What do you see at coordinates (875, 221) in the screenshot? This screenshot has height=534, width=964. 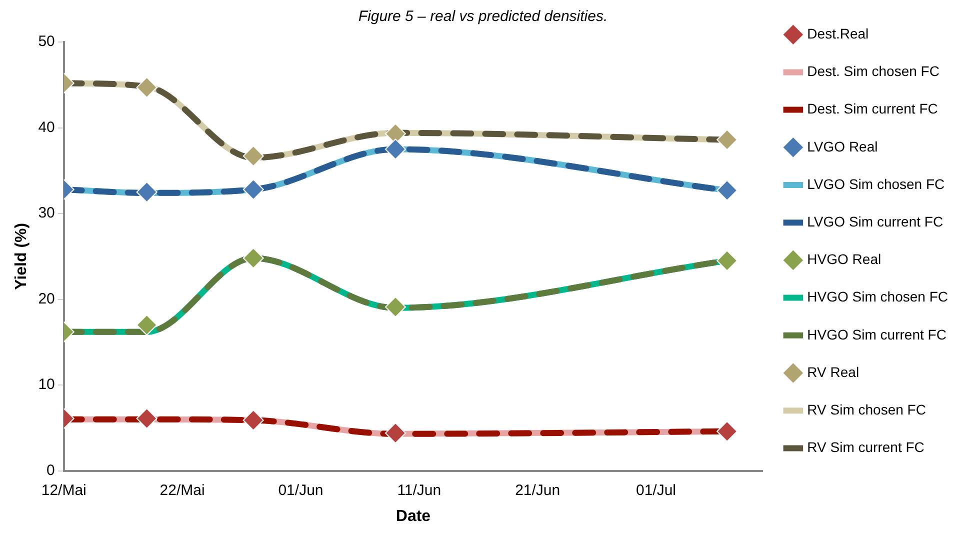 I see `legend-label: LVGO Sim current FC` at bounding box center [875, 221].